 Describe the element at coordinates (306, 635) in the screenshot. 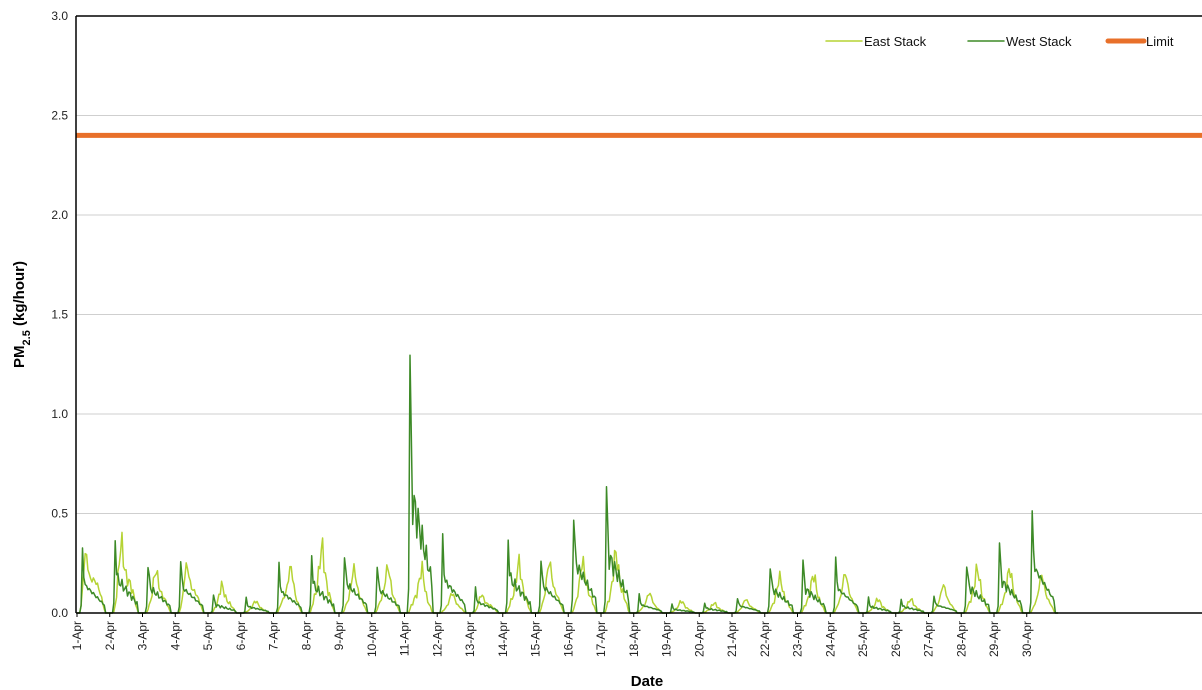

I see `x-tick-label: 8-Apr` at that location.